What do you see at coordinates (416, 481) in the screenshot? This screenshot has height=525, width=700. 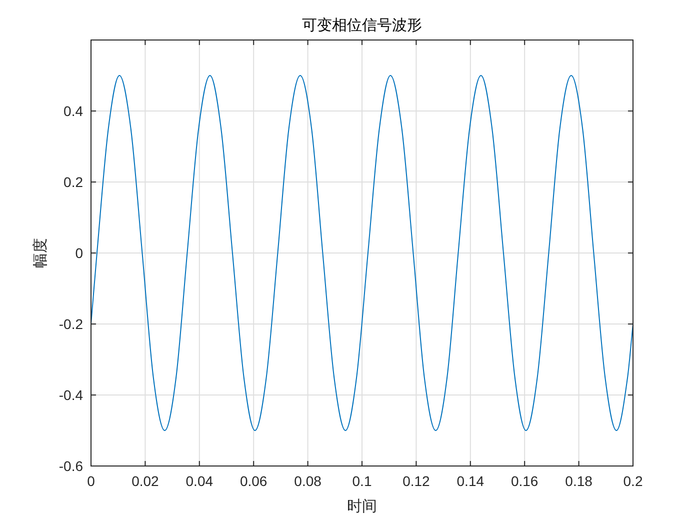 I see `x-tick-label: 0.12` at bounding box center [416, 481].